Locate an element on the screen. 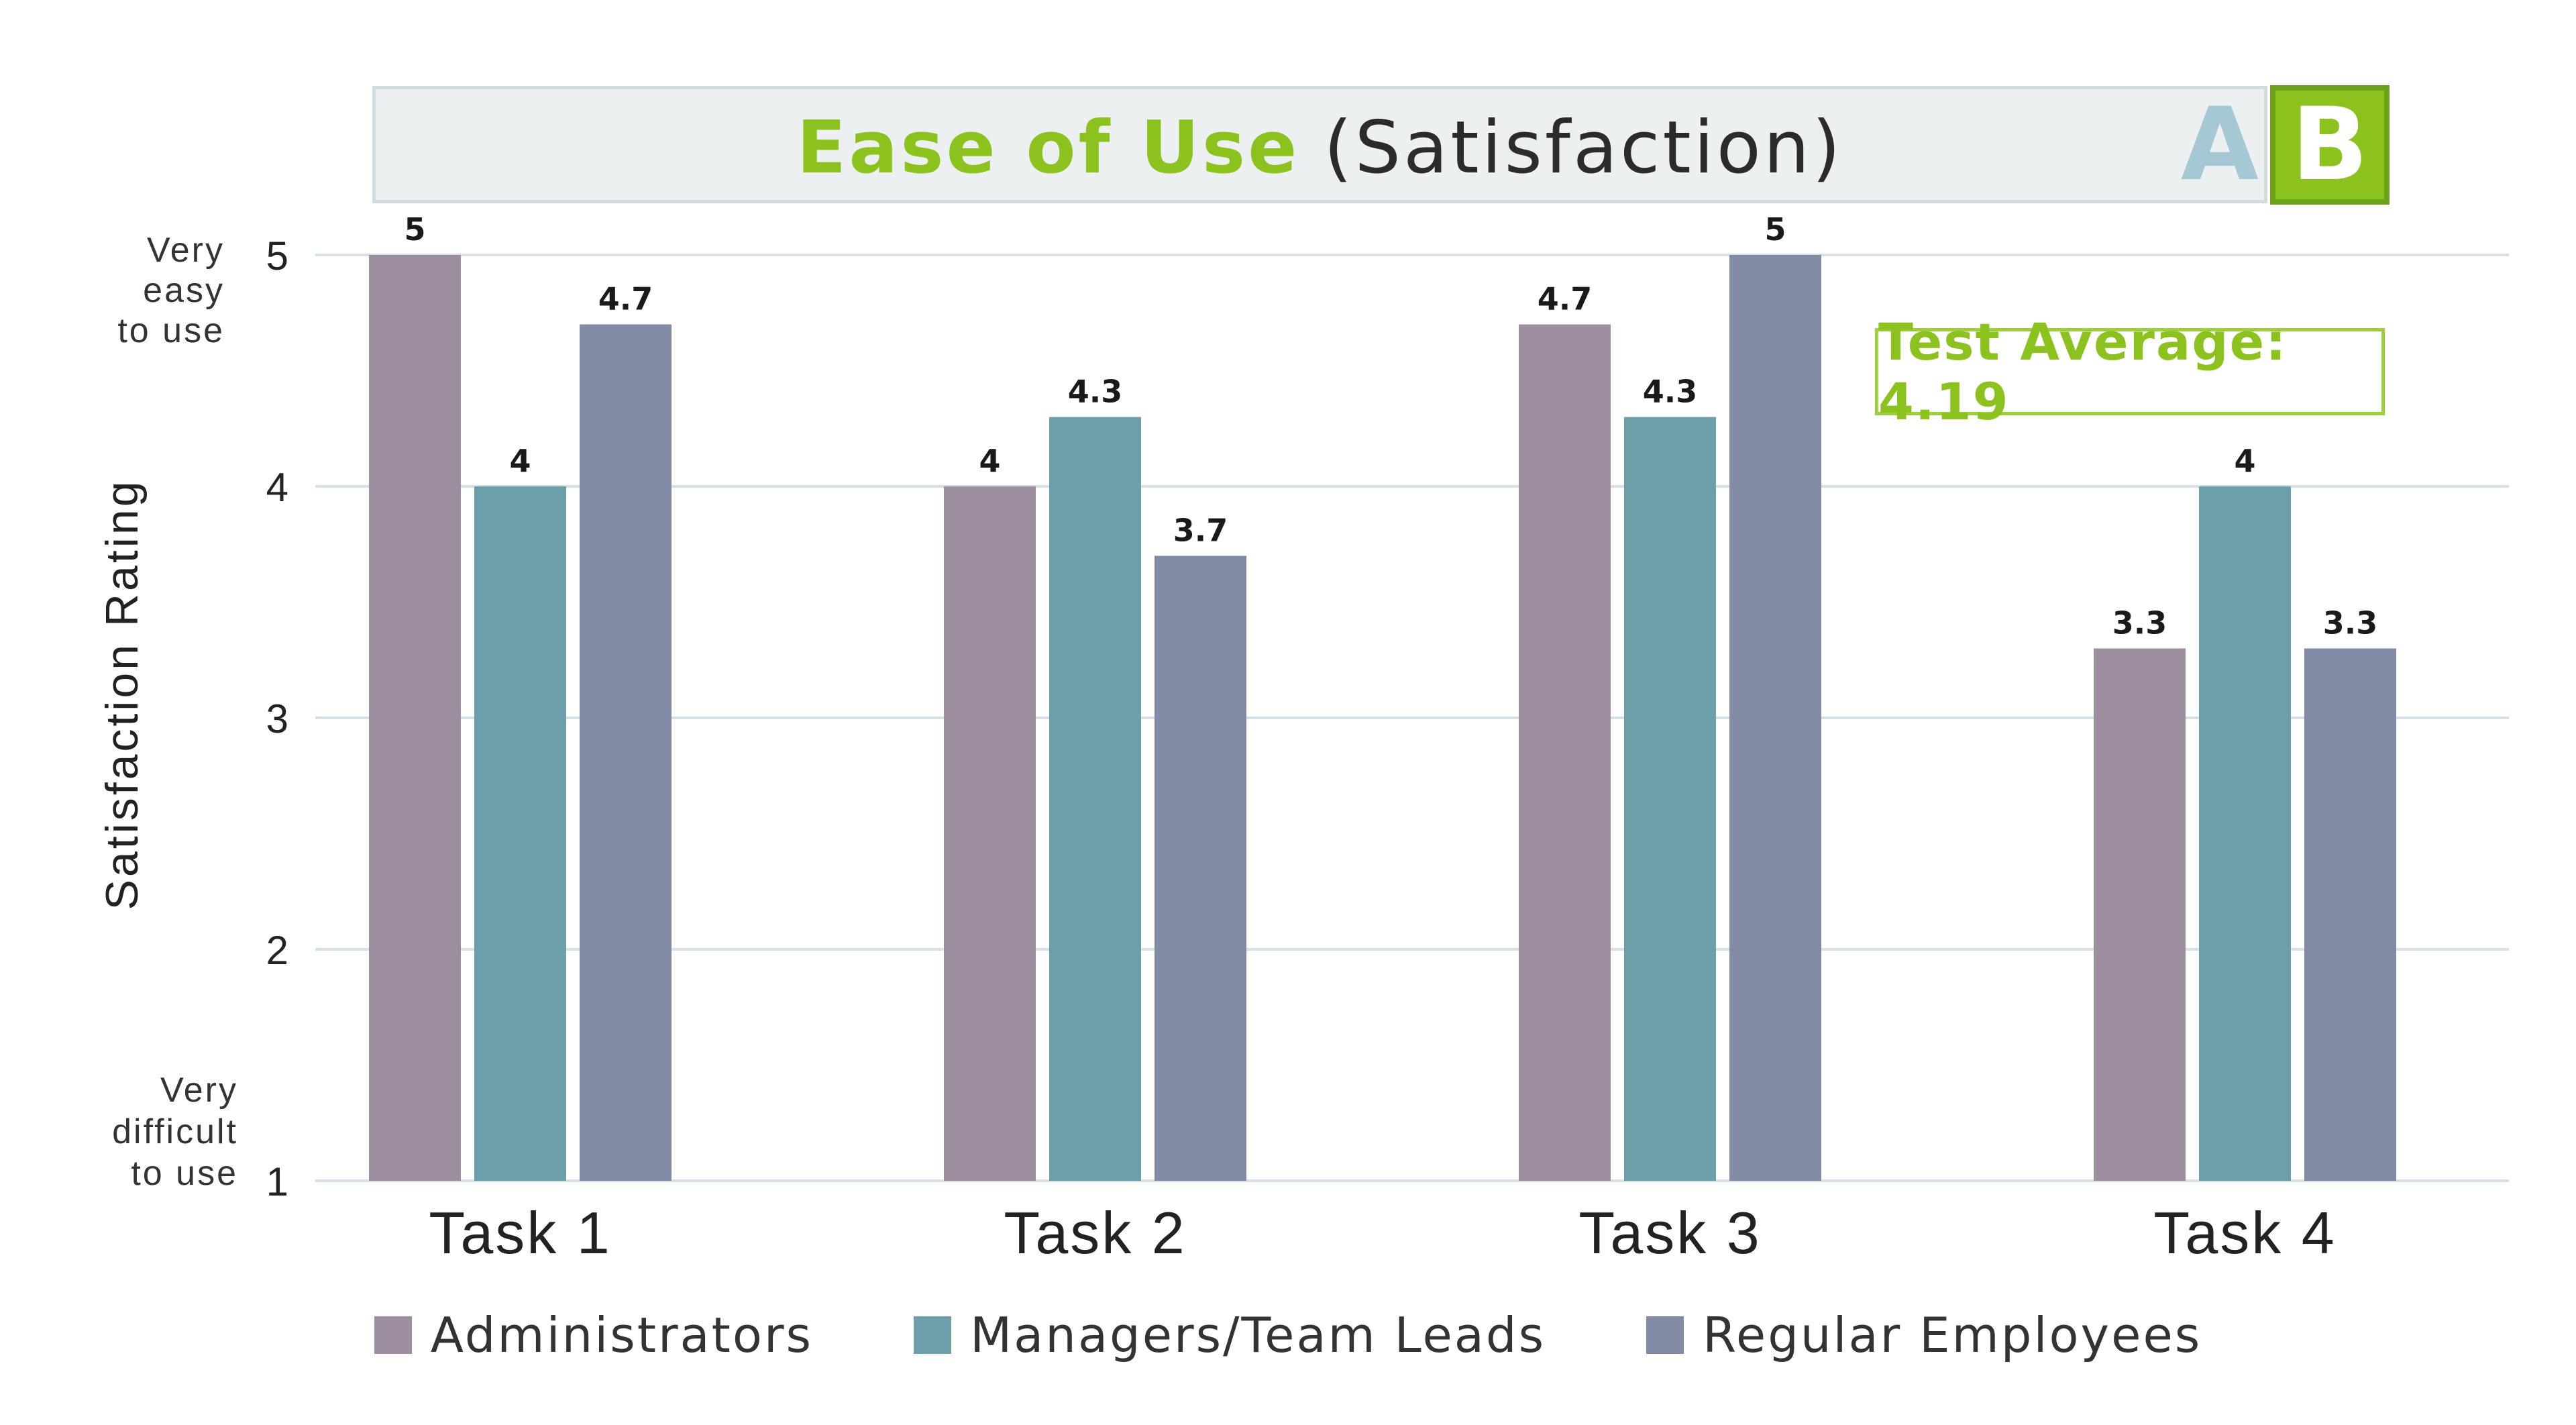 Image resolution: width=2576 pixels, height=1425 pixels. test-average-annotation: Test Average: 4.19 is located at coordinates (2130, 371).